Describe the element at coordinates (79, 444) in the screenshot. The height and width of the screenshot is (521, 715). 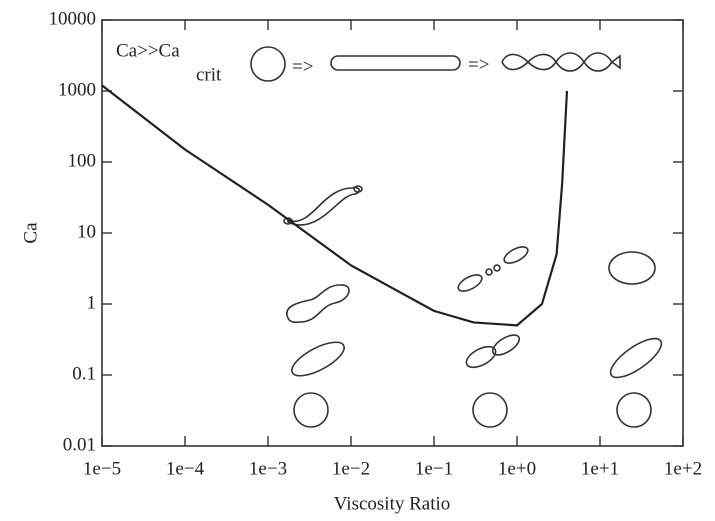
I see `y-tick-label: 0.01` at that location.